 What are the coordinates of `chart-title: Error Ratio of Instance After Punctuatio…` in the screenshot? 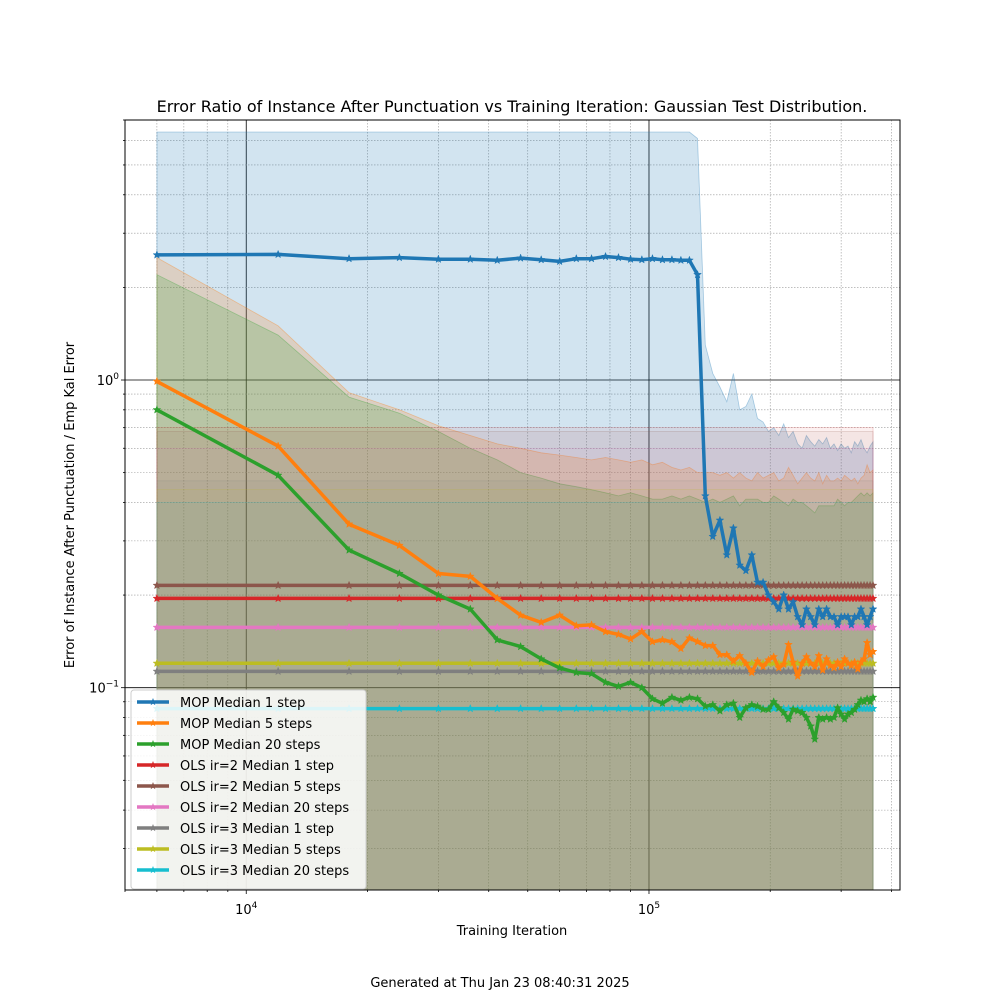 It's located at (512, 106).